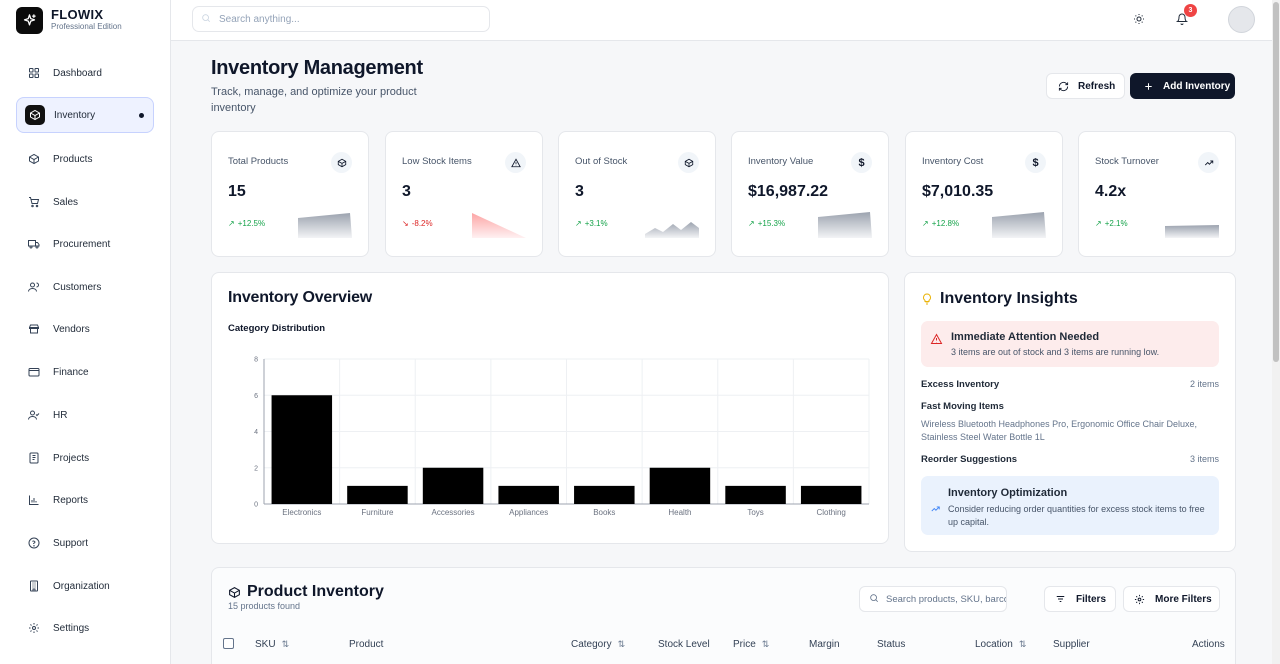 The width and height of the screenshot is (1280, 664). Describe the element at coordinates (85, 458) in the screenshot. I see `sidebar-item-projects: Projects` at that location.